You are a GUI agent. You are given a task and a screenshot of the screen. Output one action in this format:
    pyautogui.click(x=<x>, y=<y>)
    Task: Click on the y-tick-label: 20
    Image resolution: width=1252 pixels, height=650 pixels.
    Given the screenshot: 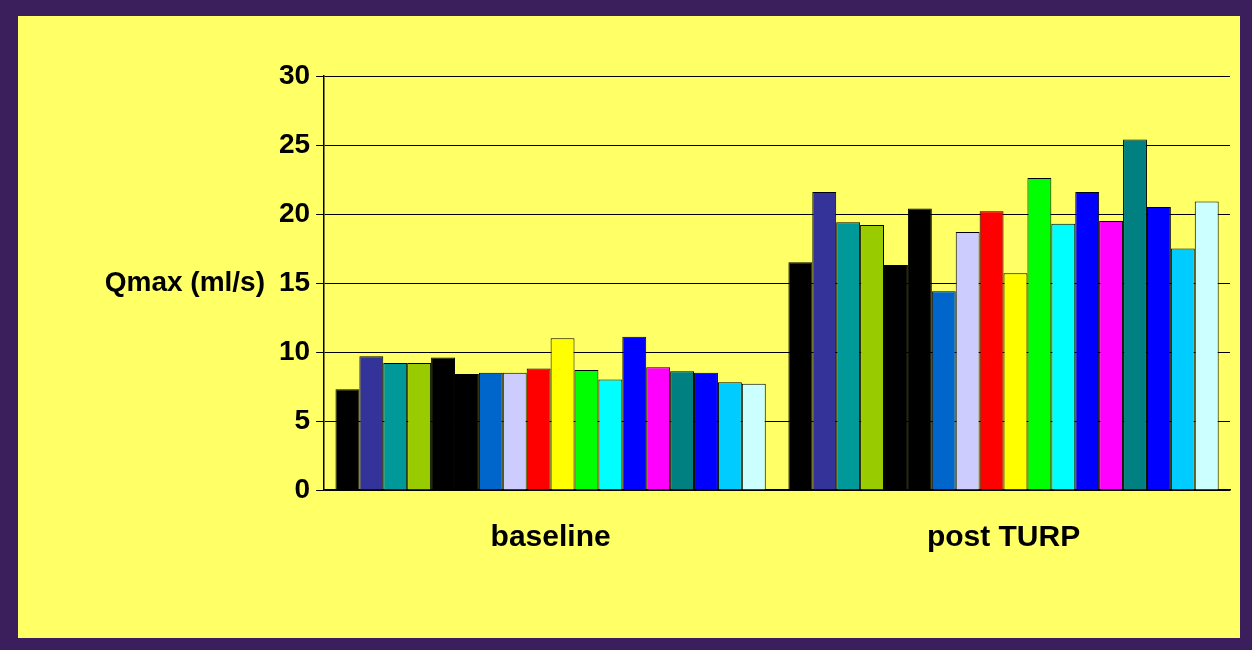 What is the action you would take?
    pyautogui.click(x=294, y=212)
    